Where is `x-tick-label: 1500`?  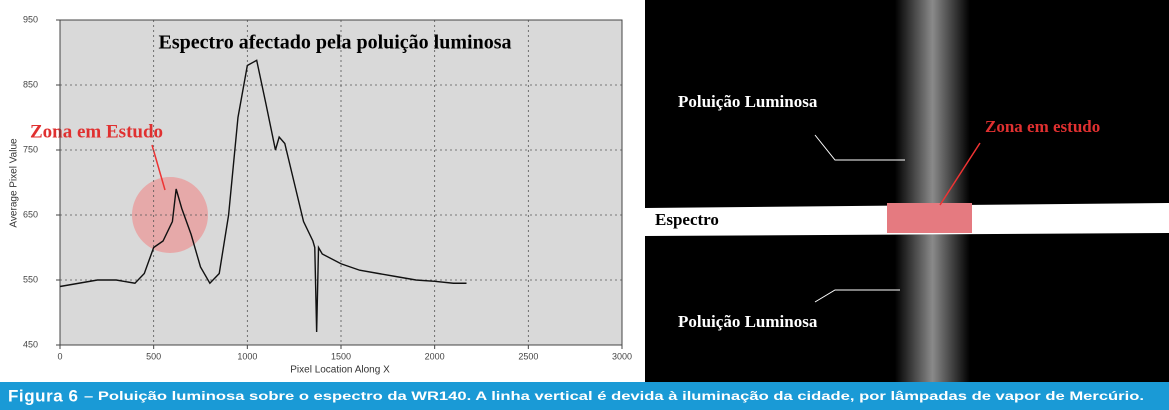
x-tick-label: 1500 is located at coordinates (341, 356).